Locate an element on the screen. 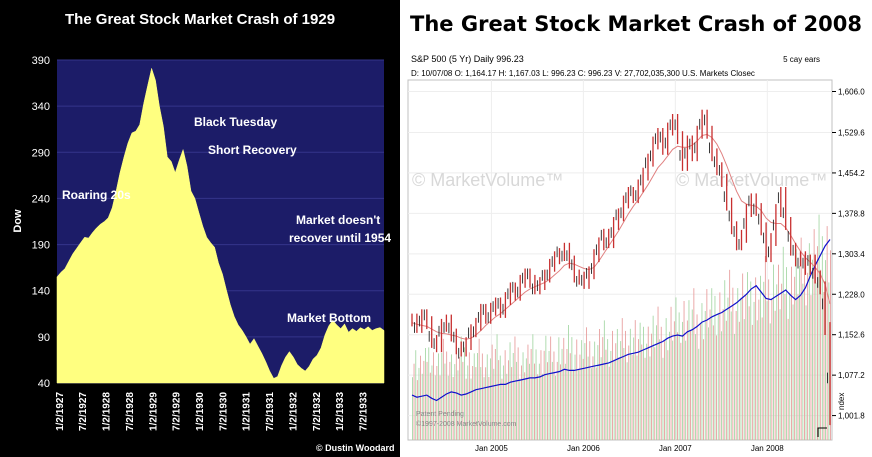 This screenshot has width=872, height=457. y-tick-label: 290 is located at coordinates (41, 153).